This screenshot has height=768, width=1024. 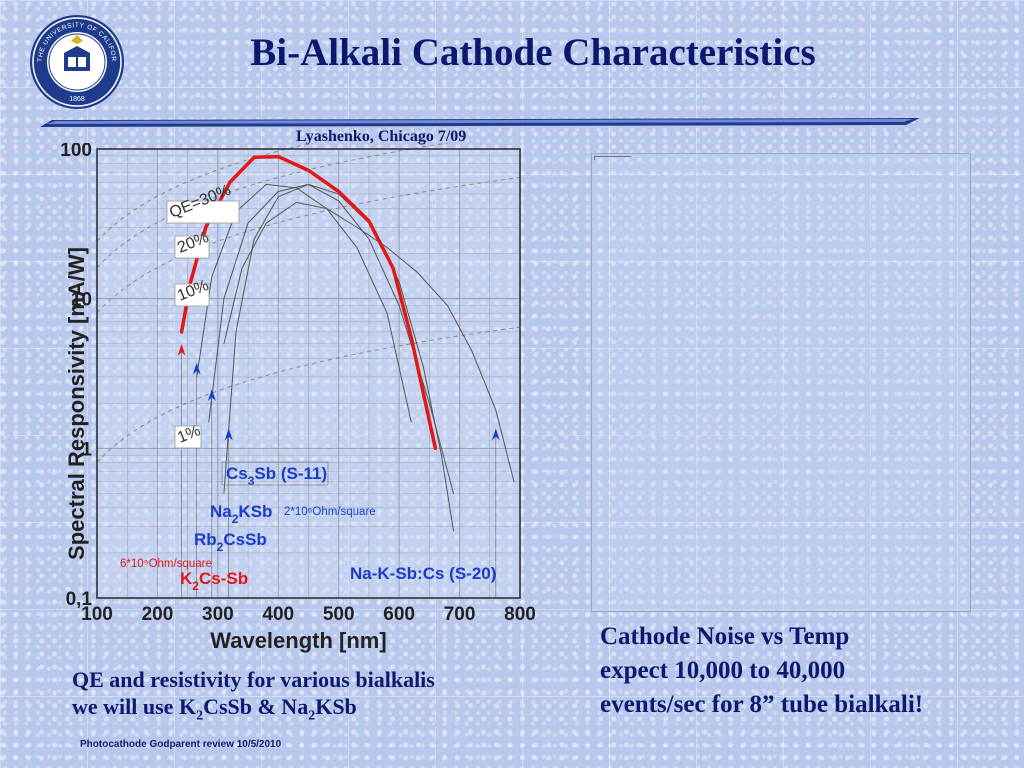 I want to click on y-axis-label: Spectral Responsivity [mA/W], so click(x=76, y=403).